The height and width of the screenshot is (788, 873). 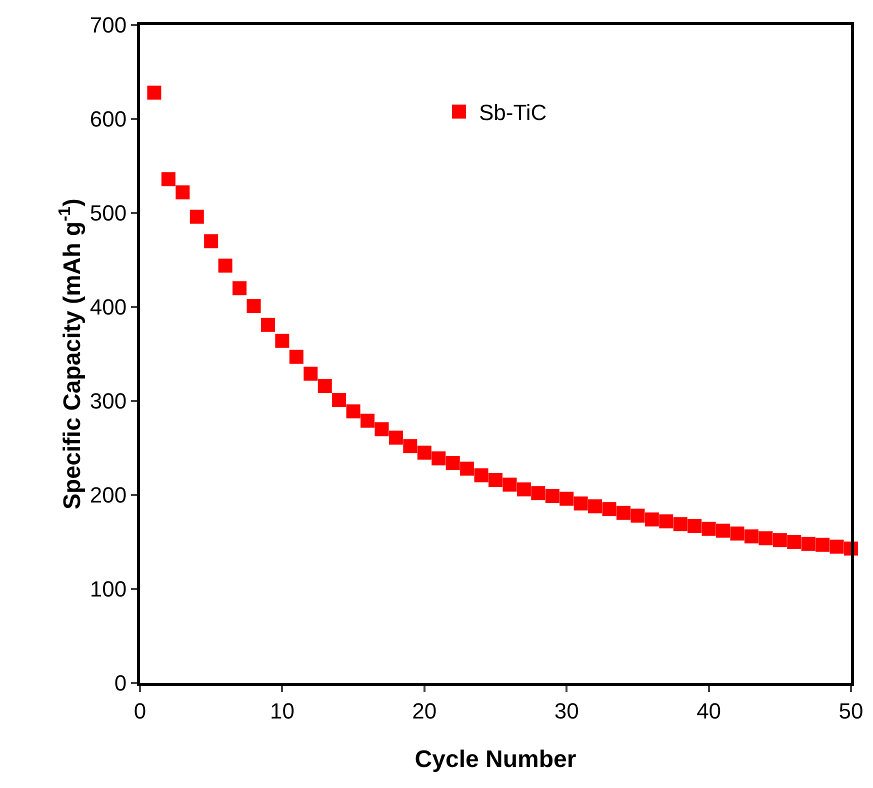 I want to click on y-tick-label: 700, so click(x=108, y=25).